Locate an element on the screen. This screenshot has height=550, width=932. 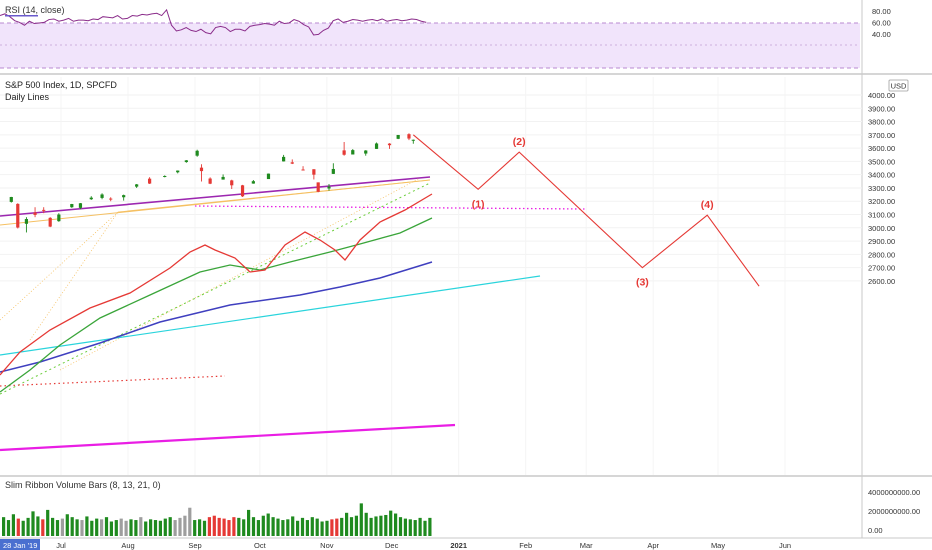
price-tick-label: 3100.00 is located at coordinates (881, 215).